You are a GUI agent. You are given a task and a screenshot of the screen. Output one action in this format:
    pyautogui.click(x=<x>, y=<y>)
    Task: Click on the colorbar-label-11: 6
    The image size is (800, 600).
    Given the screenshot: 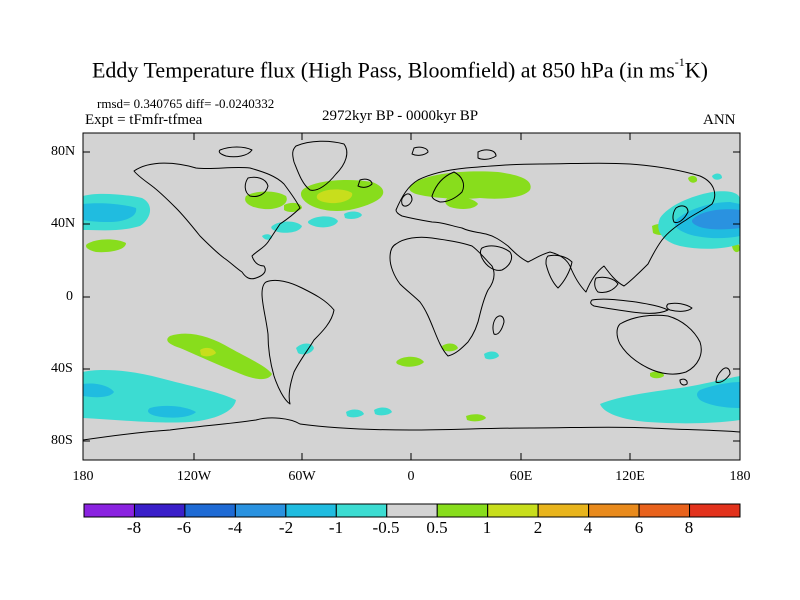 What is the action you would take?
    pyautogui.click(x=639, y=527)
    